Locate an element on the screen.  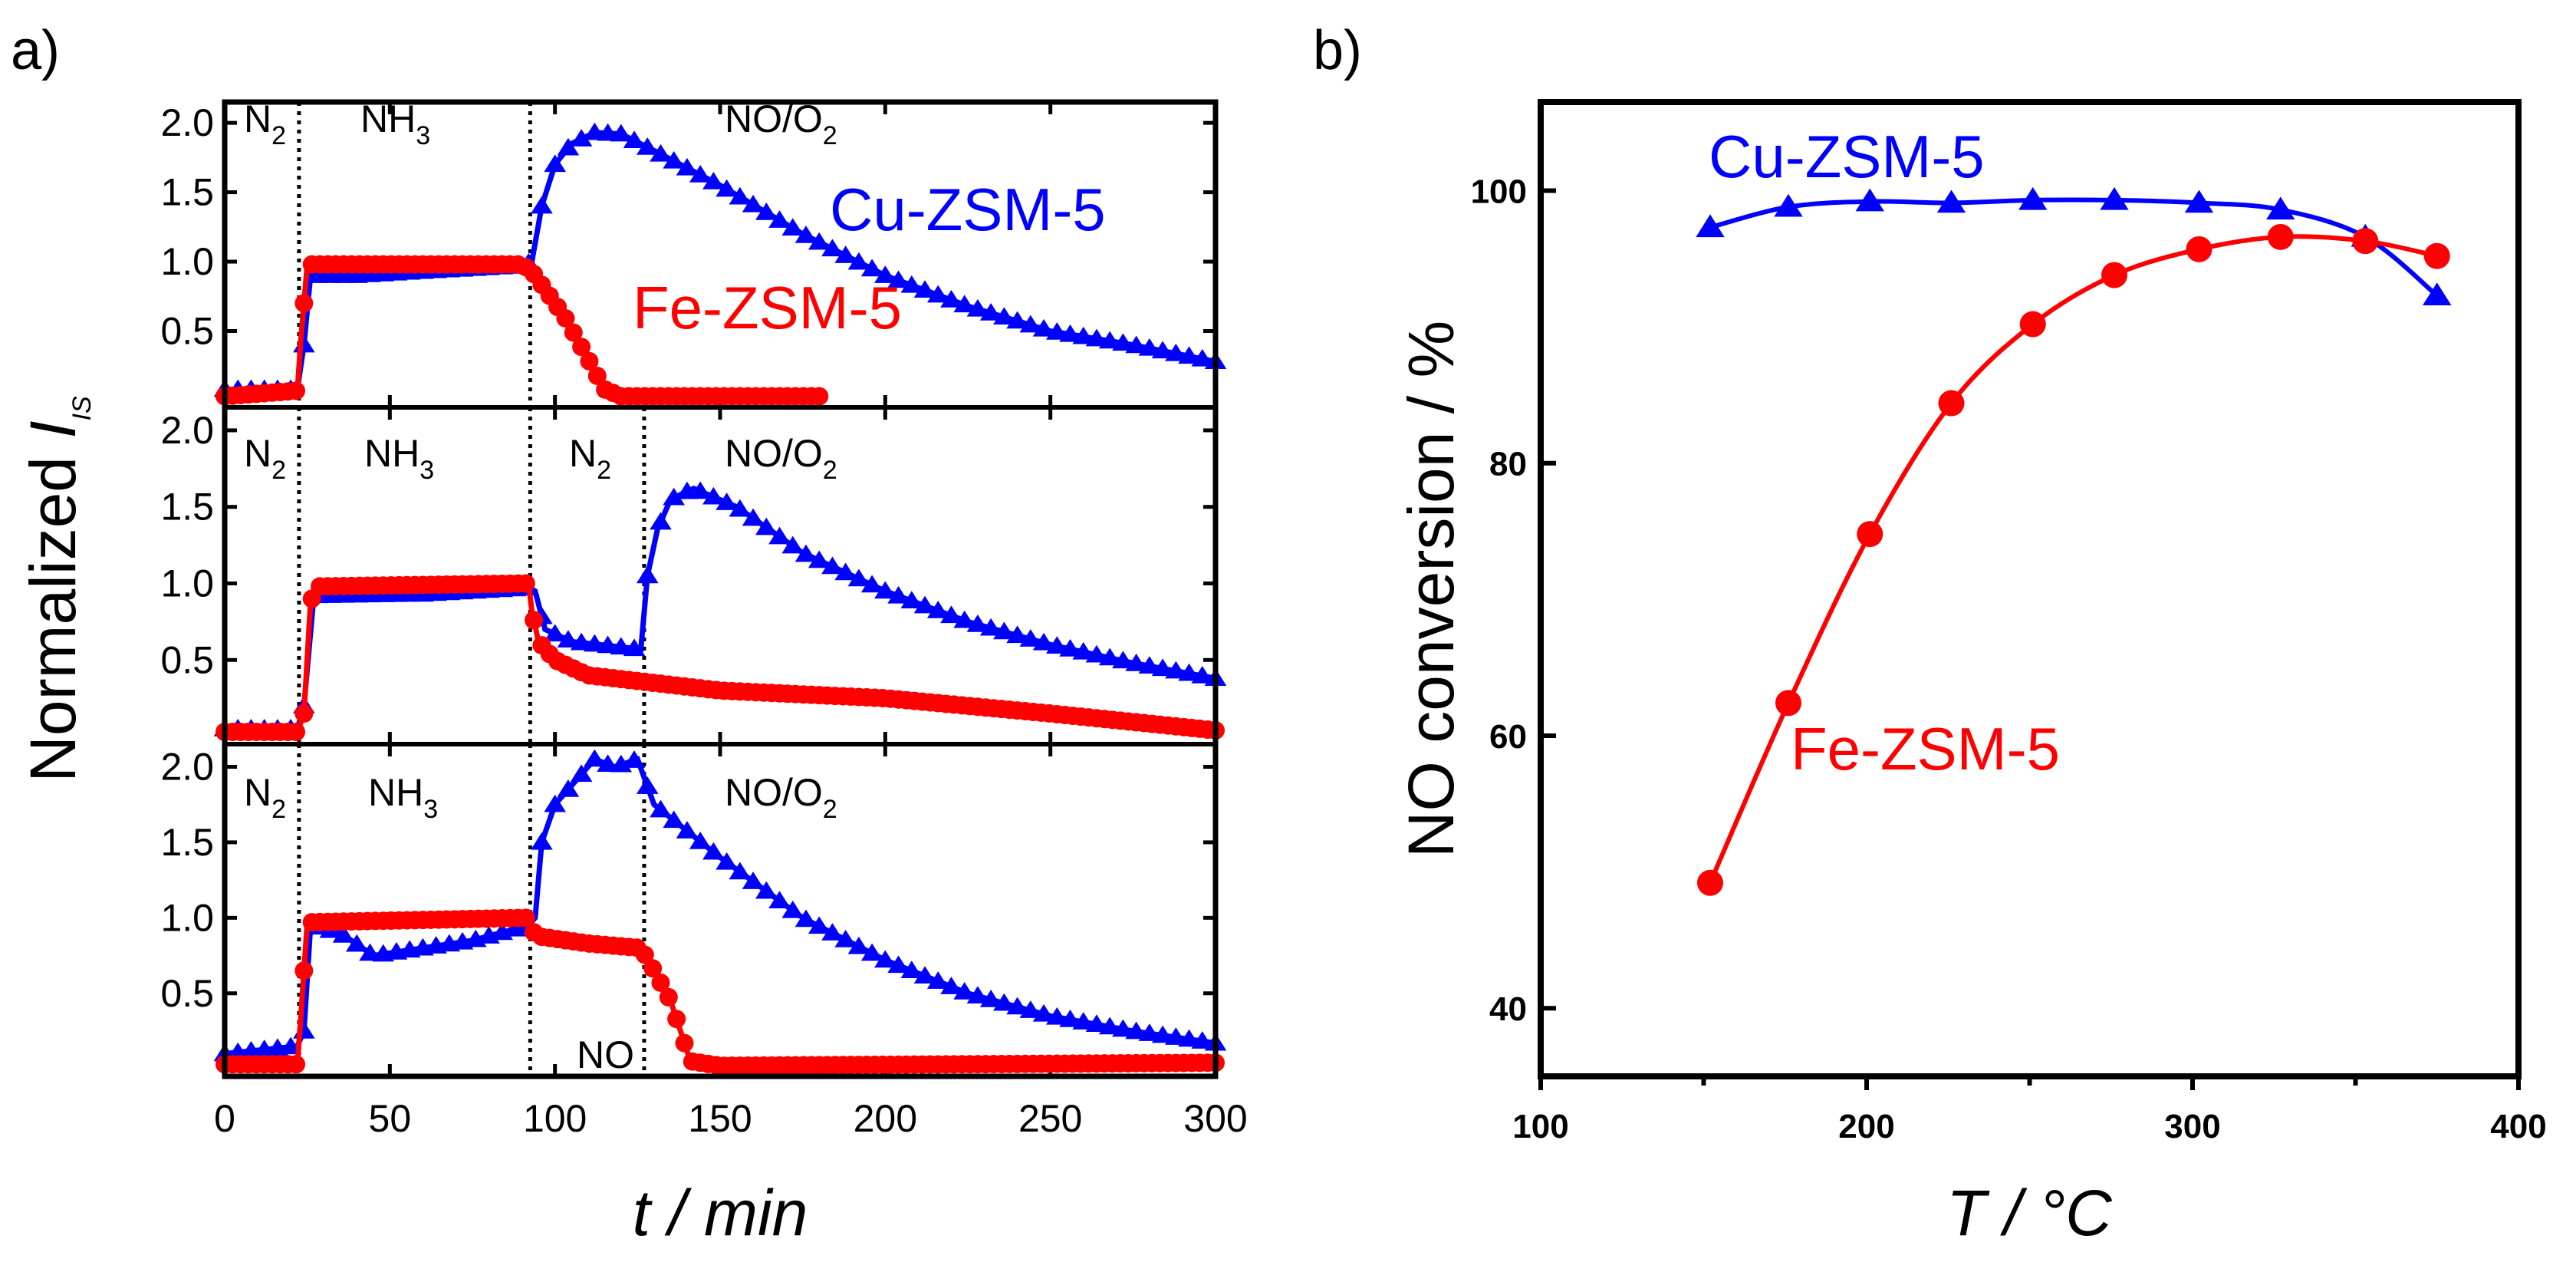
y-tick-label: 1.5 is located at coordinates (187, 843).